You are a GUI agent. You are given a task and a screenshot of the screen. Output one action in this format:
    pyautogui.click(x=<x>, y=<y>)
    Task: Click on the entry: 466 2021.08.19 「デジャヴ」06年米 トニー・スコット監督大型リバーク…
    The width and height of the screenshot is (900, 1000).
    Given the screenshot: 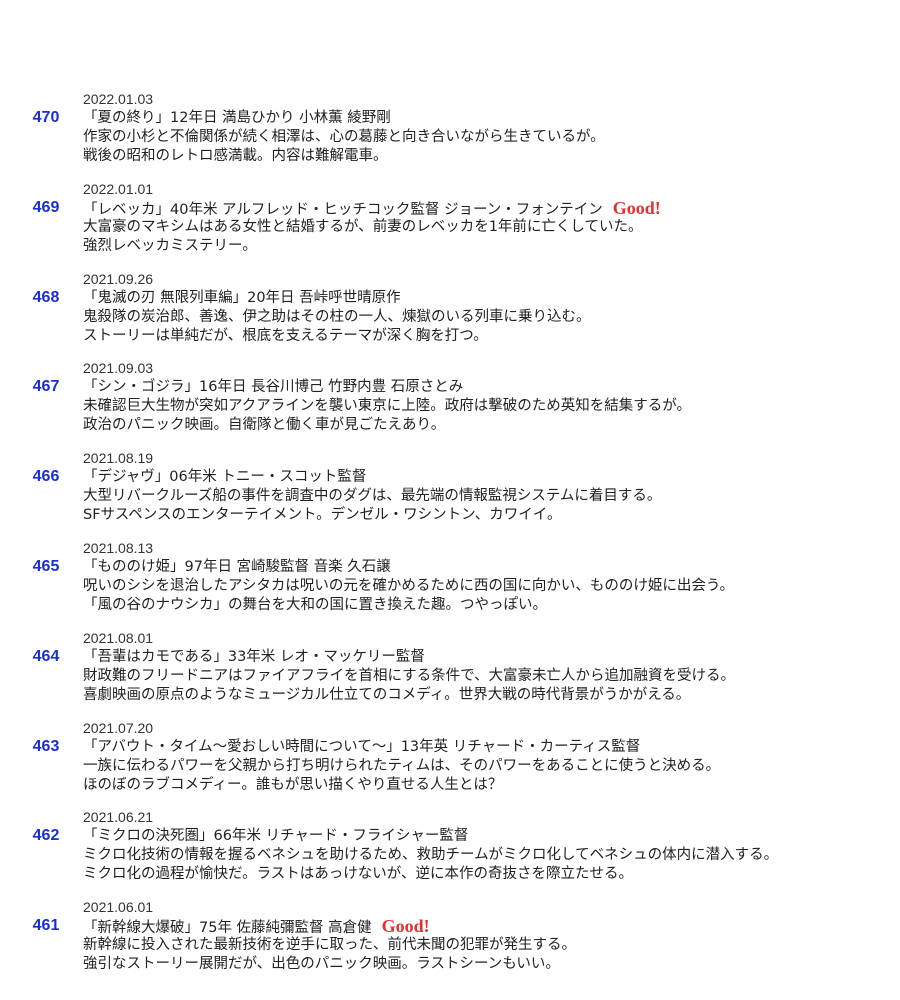 What is the action you would take?
    pyautogui.click(x=450, y=489)
    